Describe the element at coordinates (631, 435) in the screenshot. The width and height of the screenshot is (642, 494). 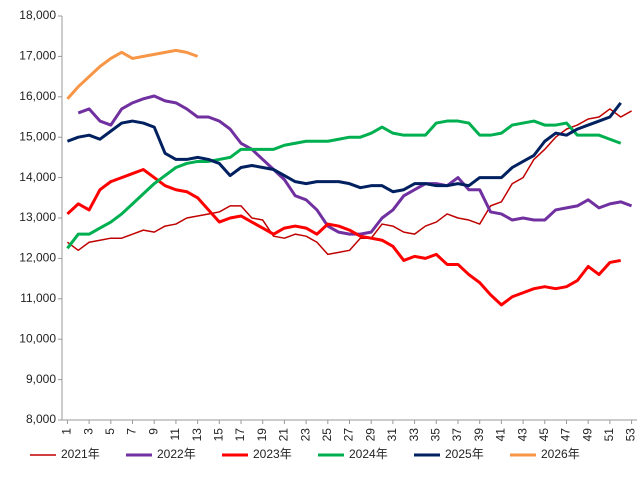
I see `x-tick-label: 53` at that location.